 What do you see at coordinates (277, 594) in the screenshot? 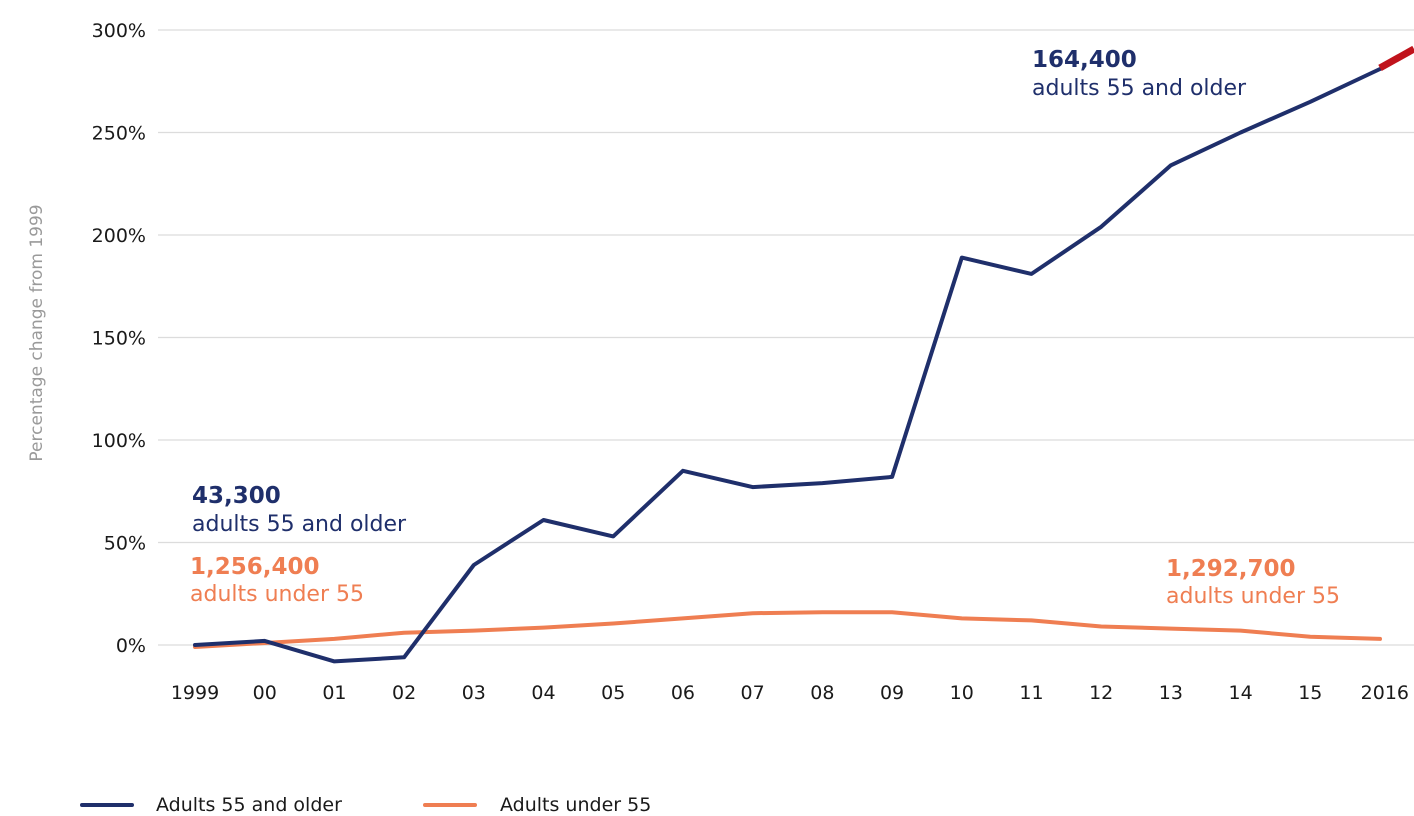
I see `annotation-start-under-55-label: adults under 55` at bounding box center [277, 594].